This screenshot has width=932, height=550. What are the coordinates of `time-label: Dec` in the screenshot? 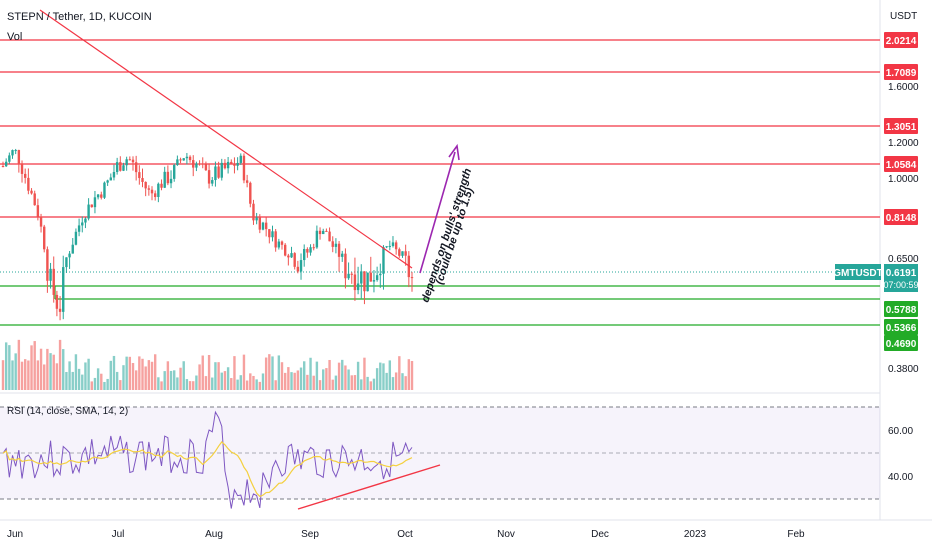 It's located at (600, 534).